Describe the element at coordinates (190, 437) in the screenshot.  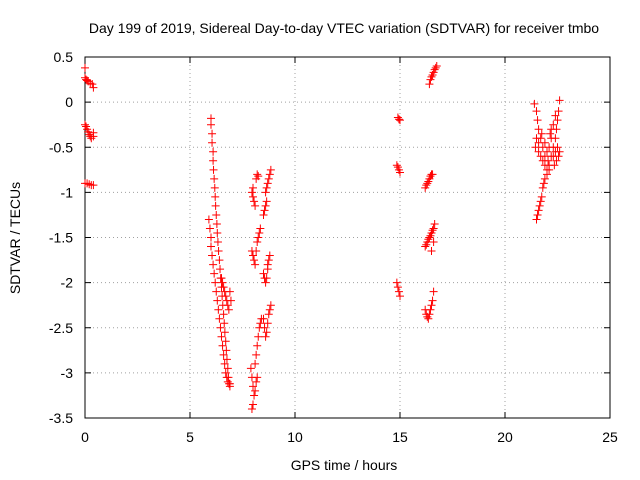
I see `x-tick-label: 5` at that location.